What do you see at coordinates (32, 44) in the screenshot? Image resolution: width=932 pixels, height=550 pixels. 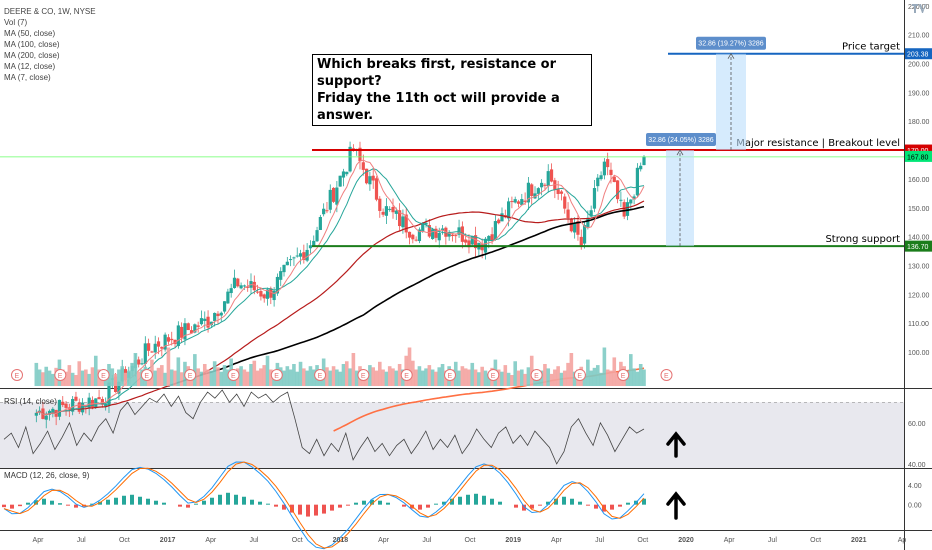 I see `legend-ma100: MA (100, close)` at bounding box center [32, 44].